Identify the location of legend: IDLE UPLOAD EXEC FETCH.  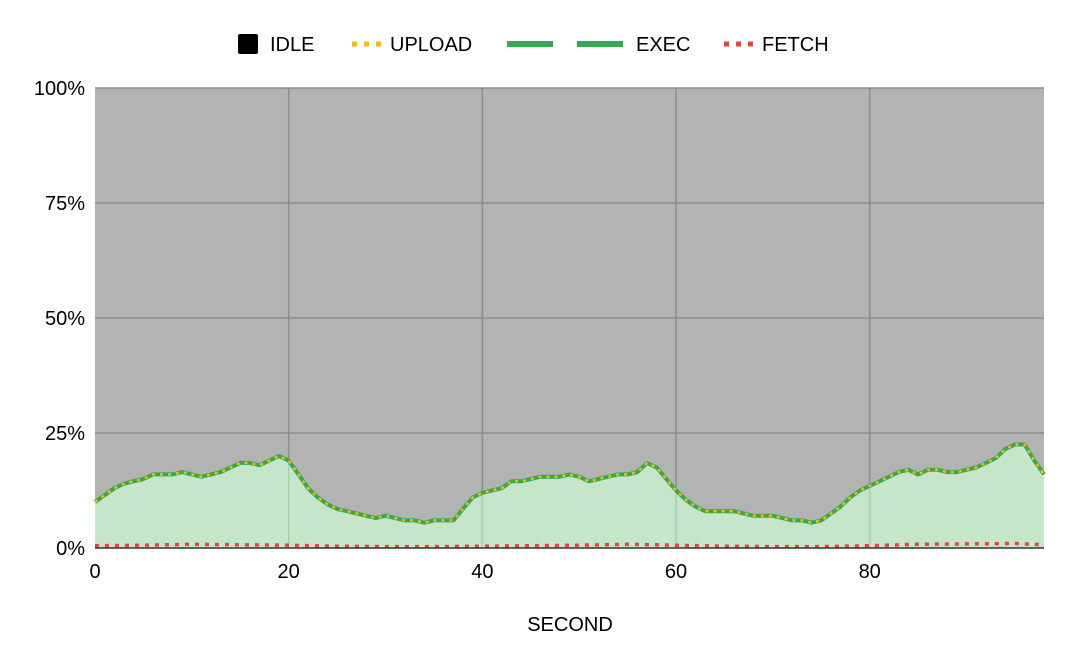
(533, 45).